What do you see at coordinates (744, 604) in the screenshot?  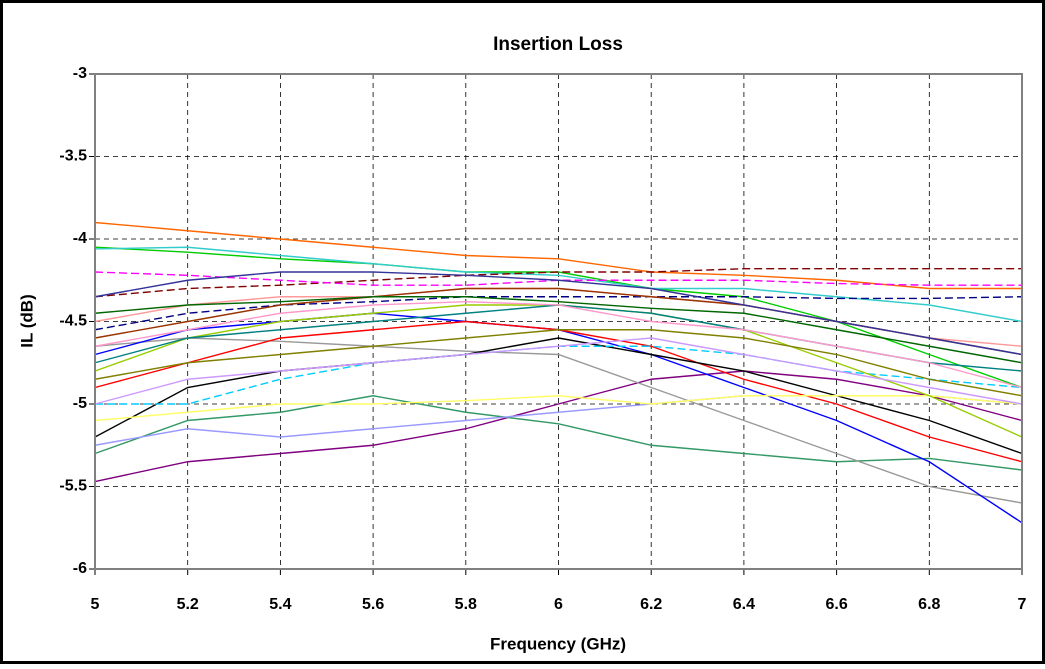 I see `x-tick-label: 6.4` at bounding box center [744, 604].